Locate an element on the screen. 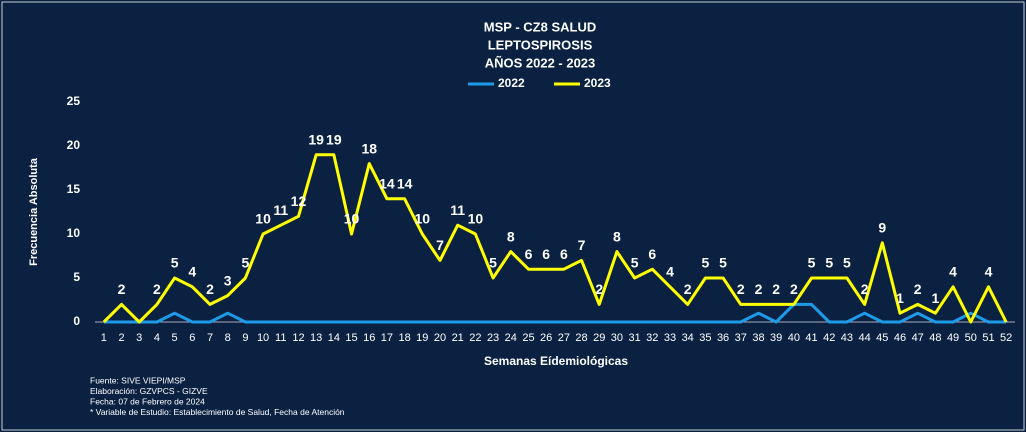 The height and width of the screenshot is (432, 1026). x-tick-label: 37 is located at coordinates (741, 338).